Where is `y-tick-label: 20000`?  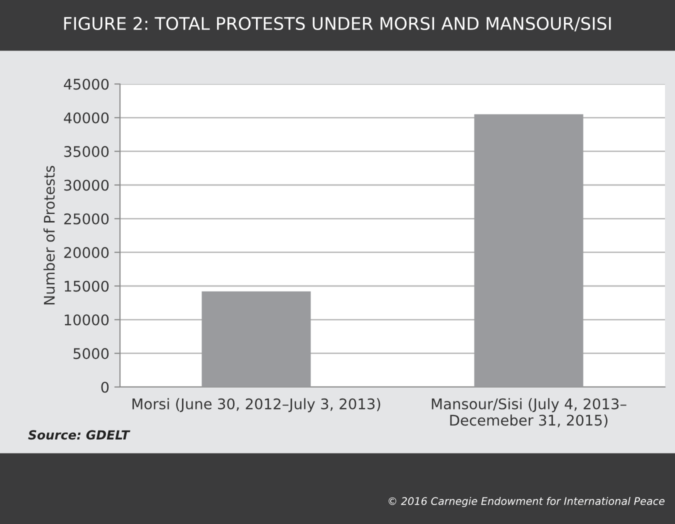 y-tick-label: 20000 is located at coordinates (86, 252).